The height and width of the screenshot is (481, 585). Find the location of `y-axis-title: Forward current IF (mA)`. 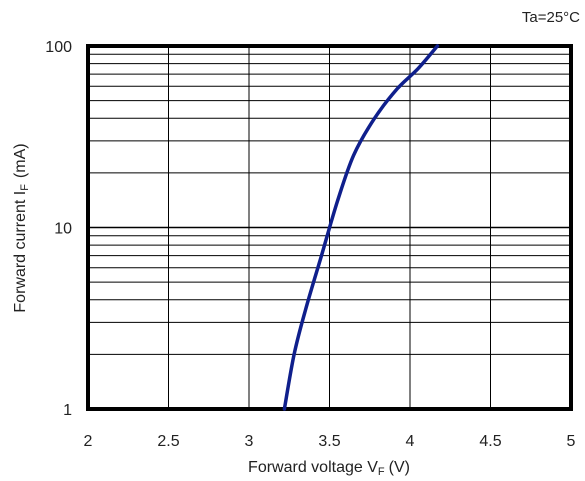

y-axis-title: Forward current IF (mA) is located at coordinates (21, 227).